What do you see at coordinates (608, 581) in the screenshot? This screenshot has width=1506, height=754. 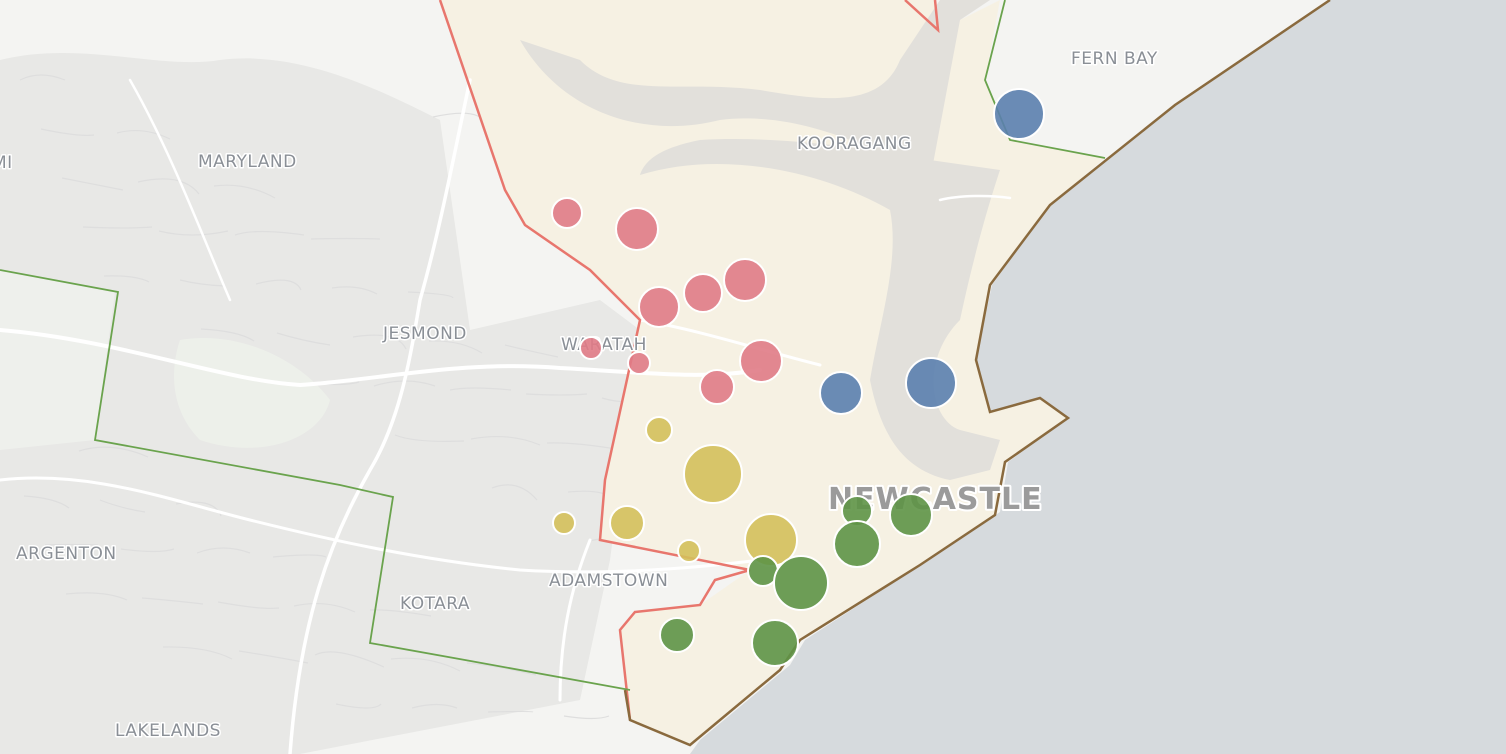 I see `place-label-adamstown: ADAMSTOWN` at bounding box center [608, 581].